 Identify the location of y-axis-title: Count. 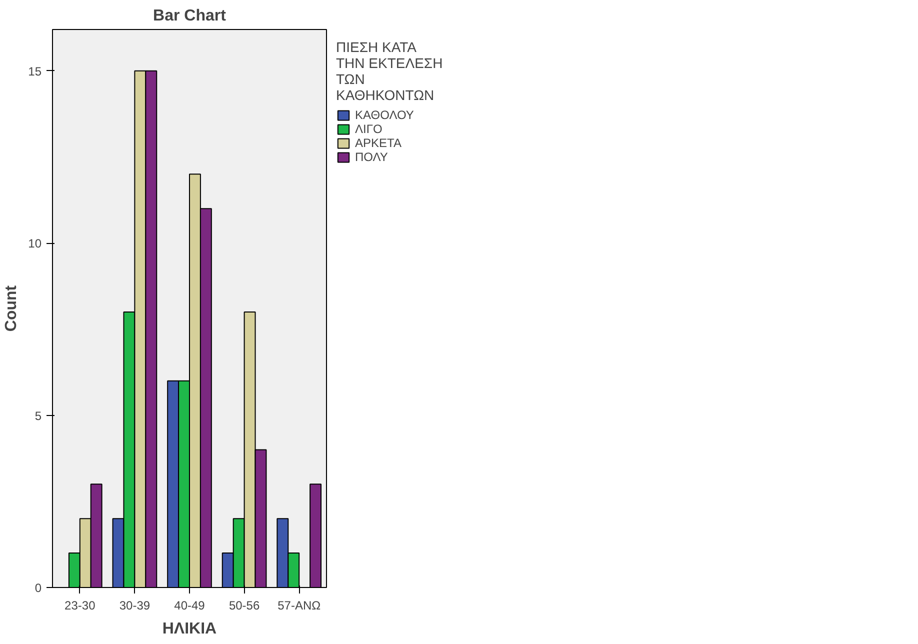
(11, 308).